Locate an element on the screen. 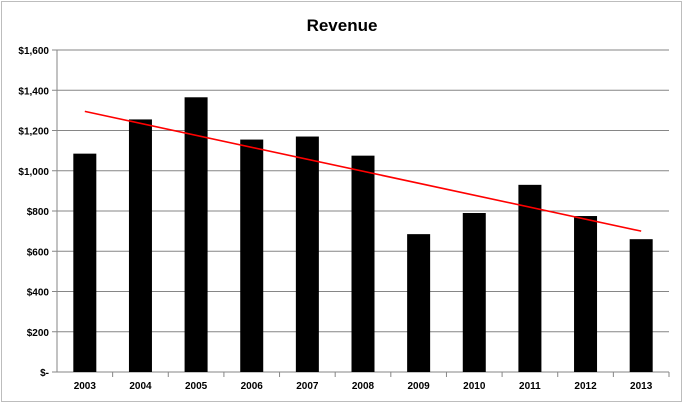 The image size is (685, 405). bar-2013 is located at coordinates (641, 305).